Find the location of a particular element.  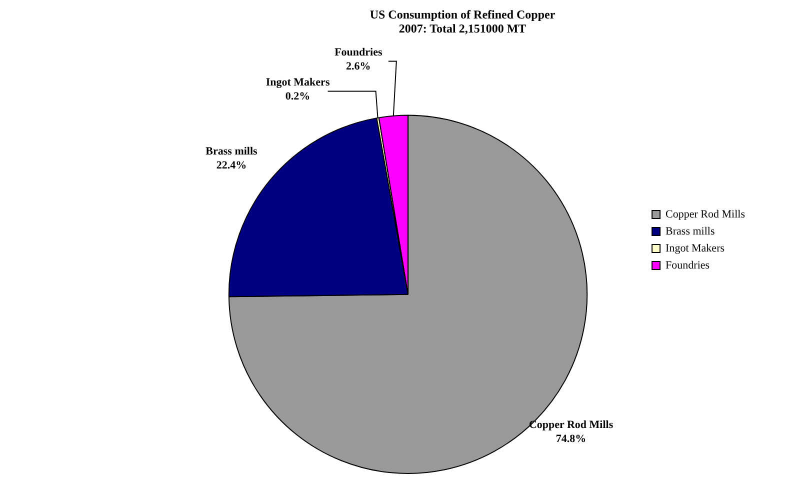

data-label: 2.6% is located at coordinates (358, 66).